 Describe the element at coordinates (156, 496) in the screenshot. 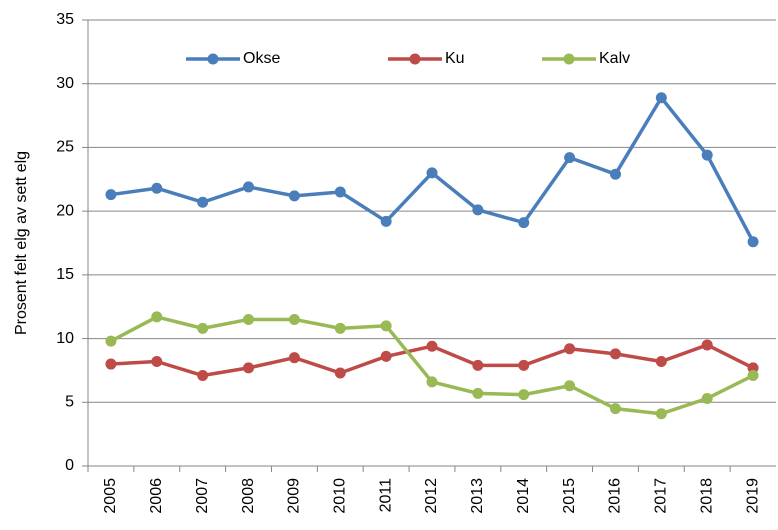

I see `x-tick-label: 2006` at that location.